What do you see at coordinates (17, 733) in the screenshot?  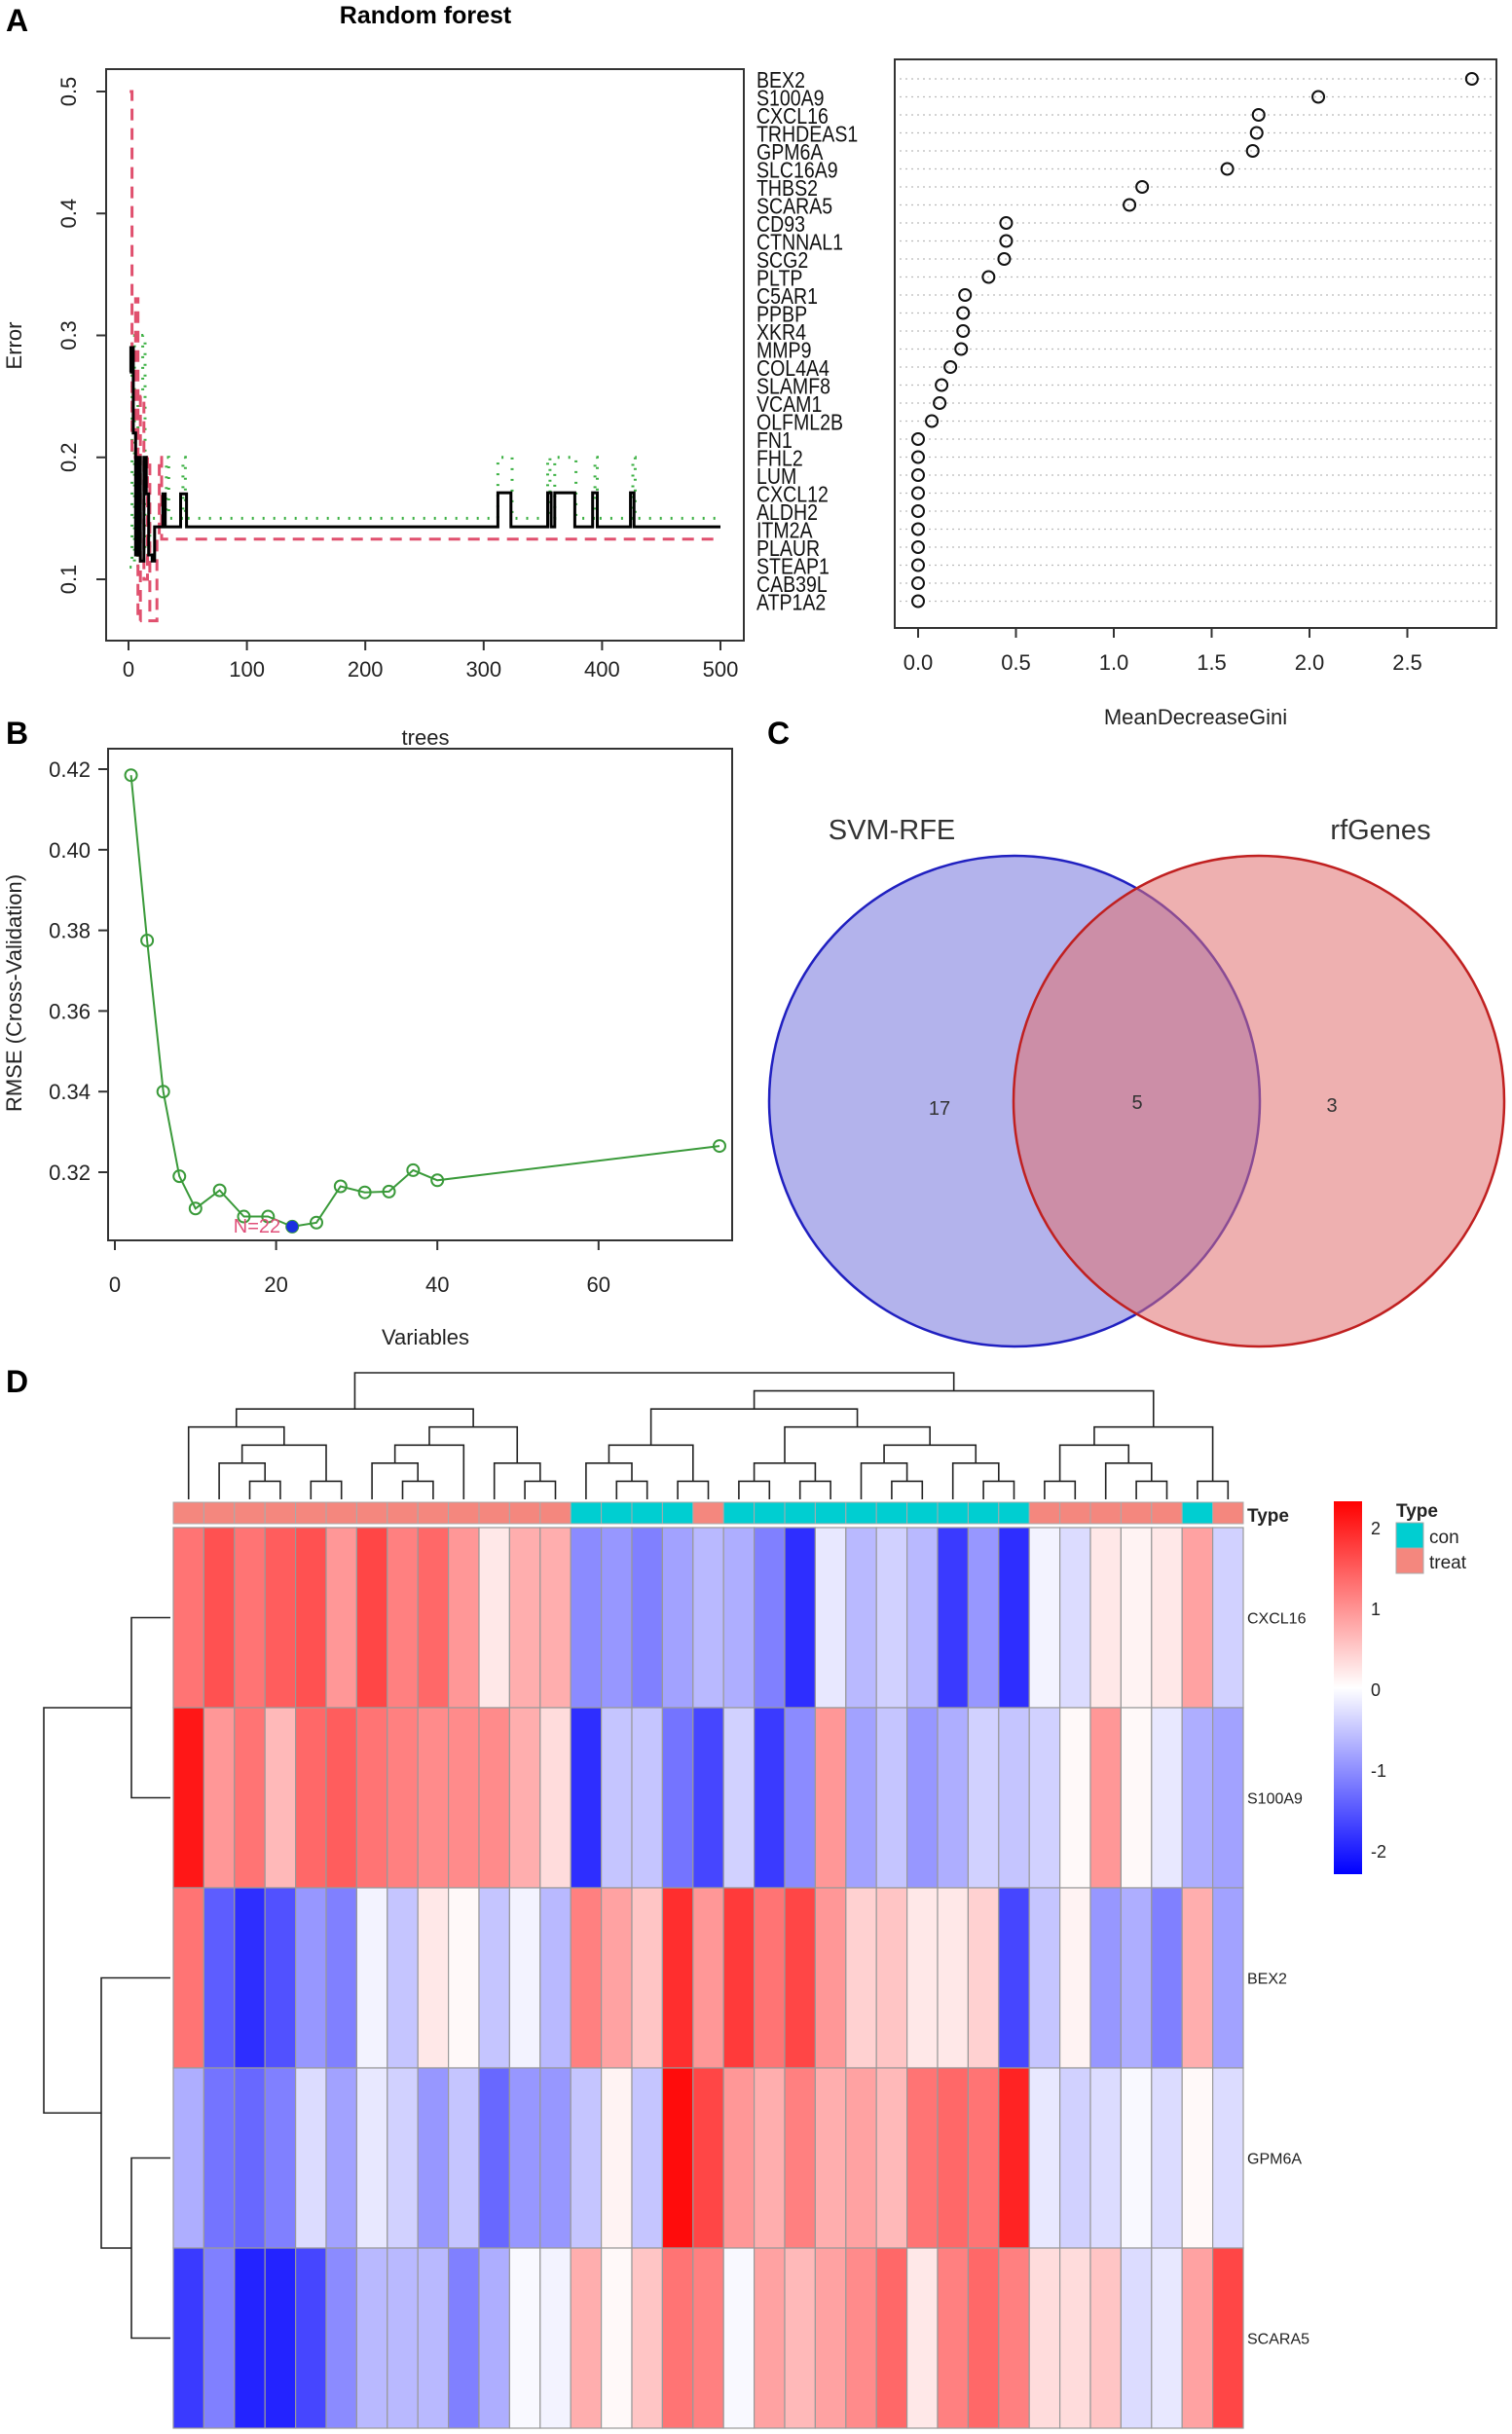 I see `panel-label-b: B` at bounding box center [17, 733].